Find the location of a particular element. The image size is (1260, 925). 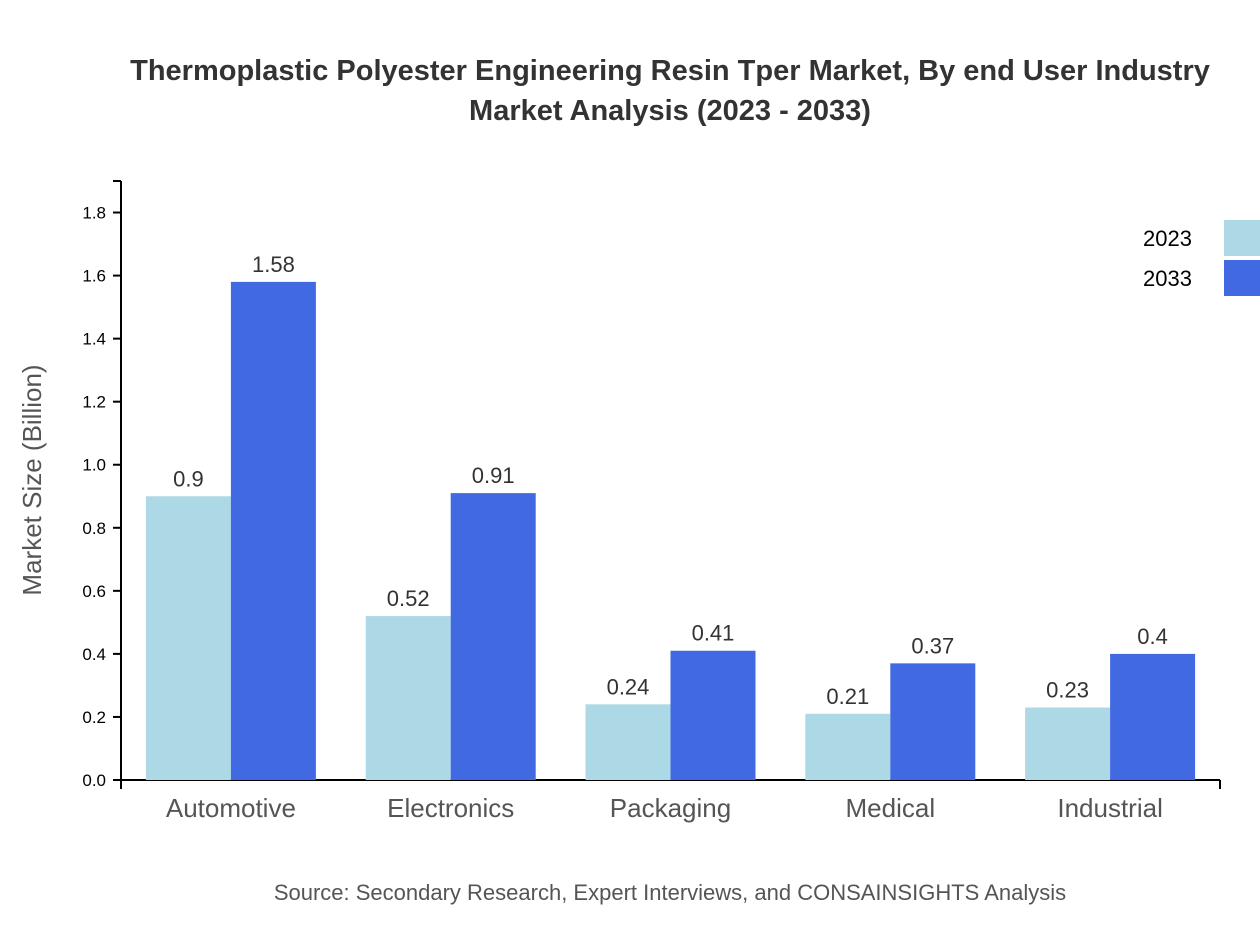

data-label: 0.41 is located at coordinates (713, 633).